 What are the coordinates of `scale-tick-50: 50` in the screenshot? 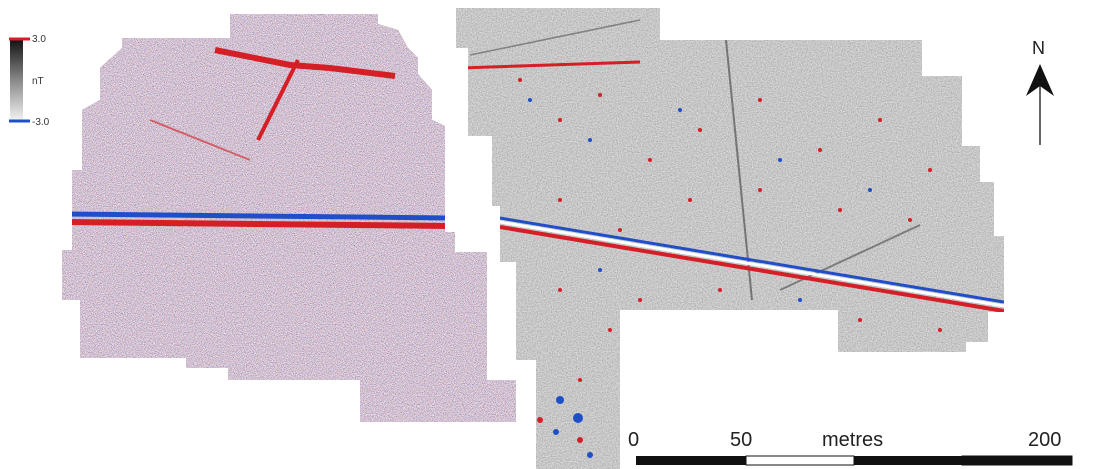 It's located at (741, 440).